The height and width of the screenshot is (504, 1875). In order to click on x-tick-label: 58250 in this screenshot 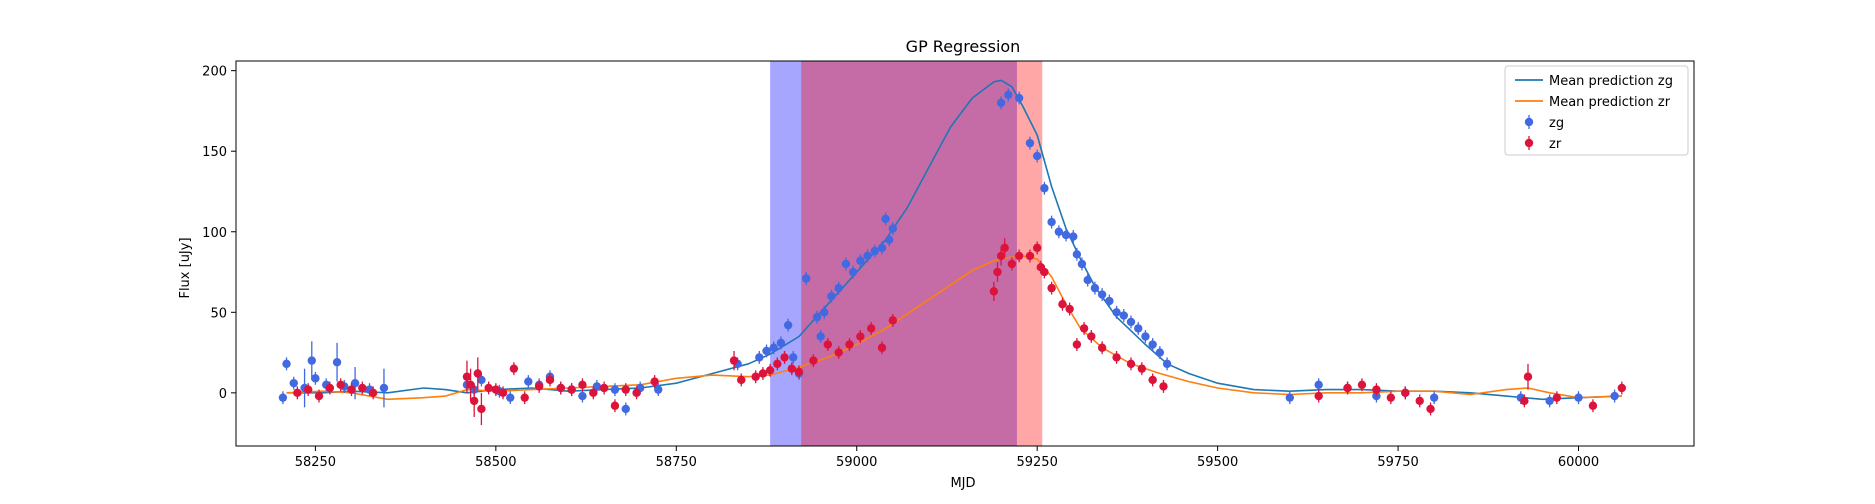, I will do `click(315, 462)`.